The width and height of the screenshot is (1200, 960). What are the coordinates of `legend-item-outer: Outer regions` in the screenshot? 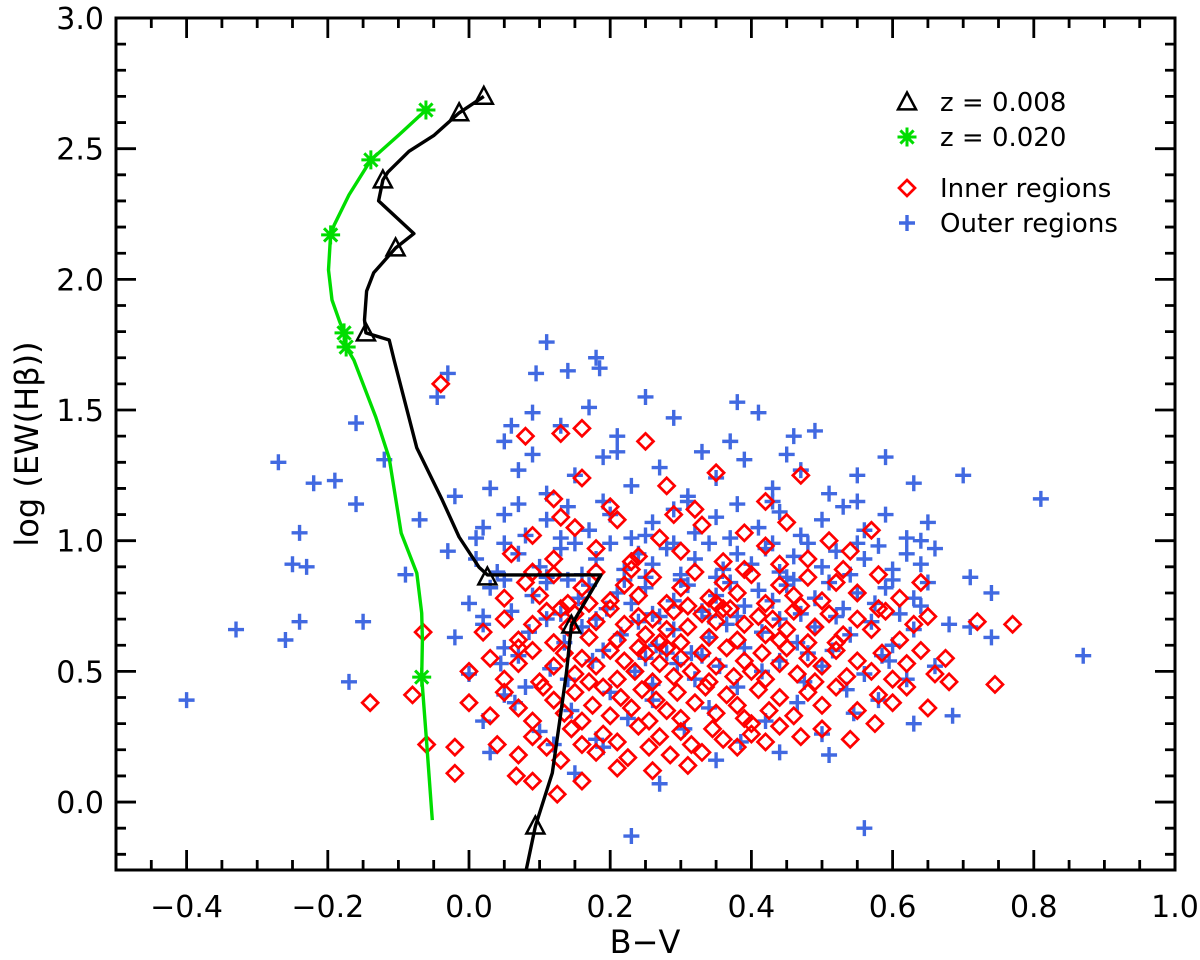 It's located at (1008, 224).